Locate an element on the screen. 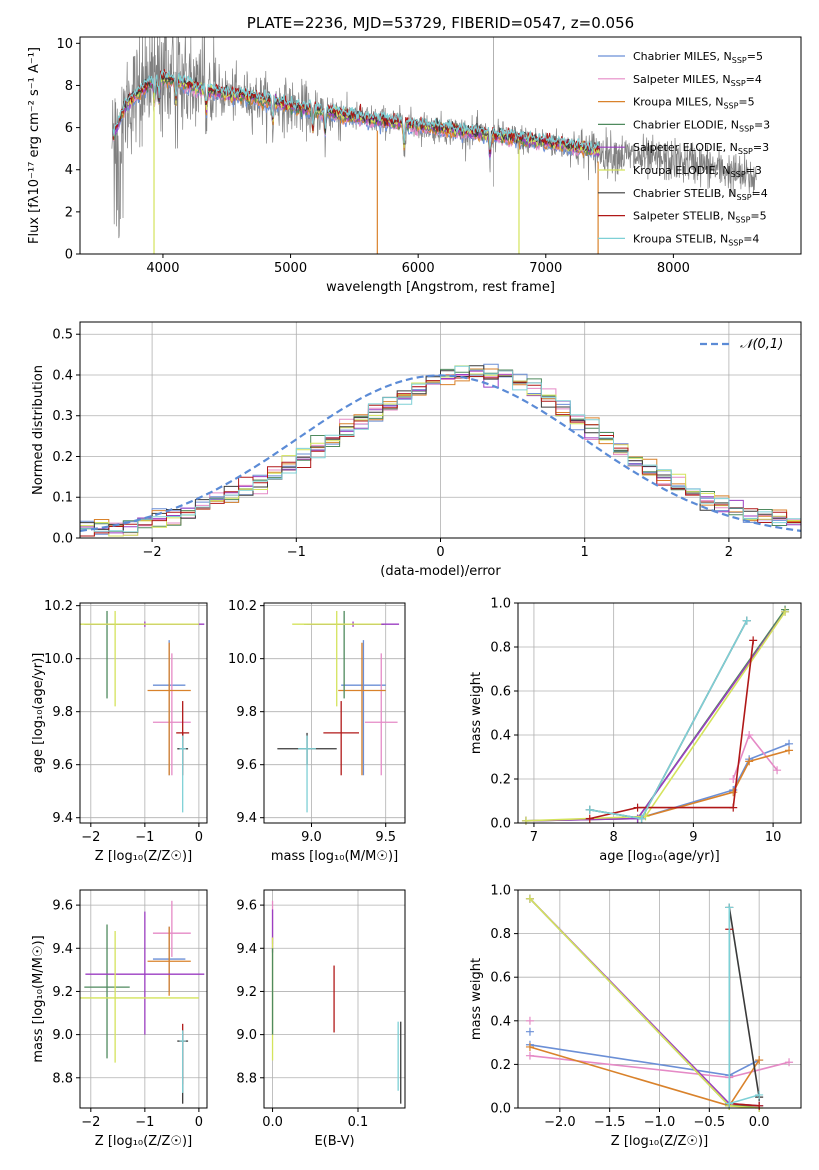 This screenshot has height=1170, width=819. x-axis-label: age [log₁₀(age/yr)] is located at coordinates (659, 856).